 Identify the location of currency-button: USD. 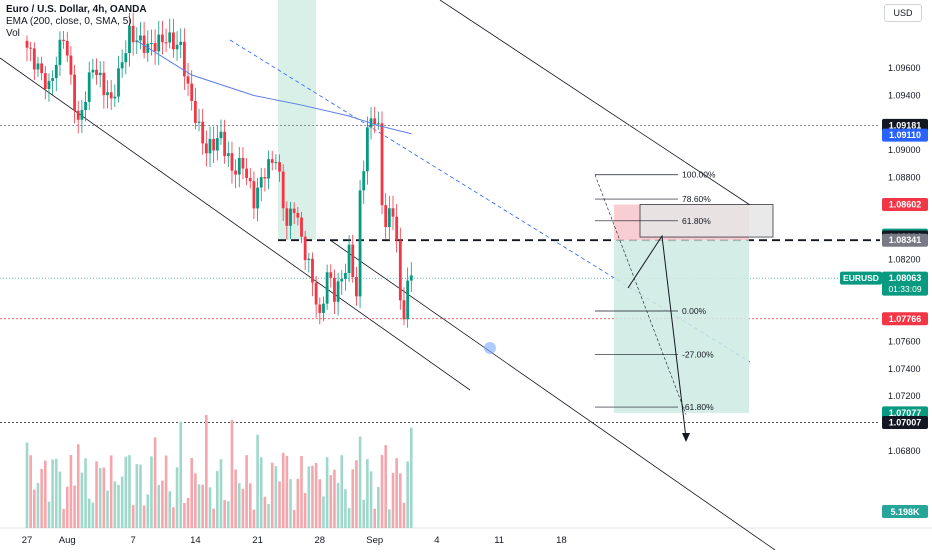
(903, 13).